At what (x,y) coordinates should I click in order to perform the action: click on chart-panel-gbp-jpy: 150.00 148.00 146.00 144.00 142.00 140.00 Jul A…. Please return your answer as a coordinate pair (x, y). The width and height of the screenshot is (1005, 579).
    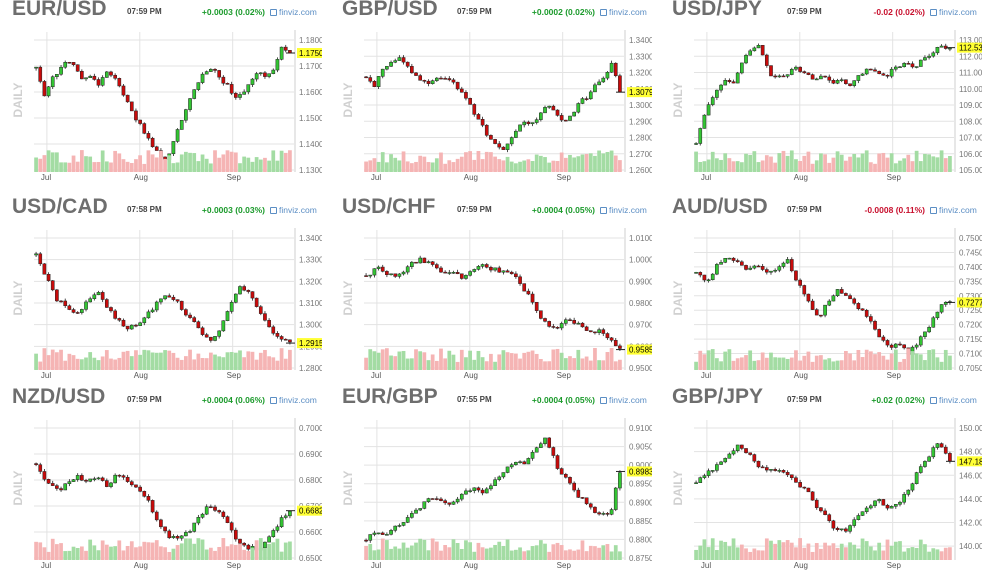
    Looking at the image, I should click on (821, 479).